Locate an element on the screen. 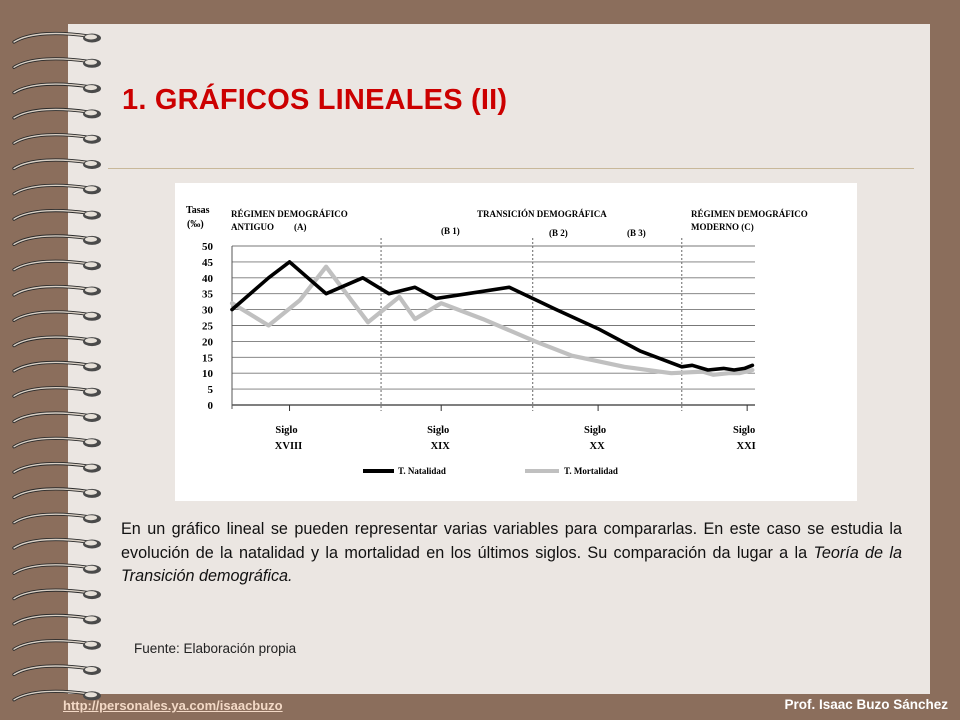 The image size is (960, 720). phase-b1-label: (B 1) is located at coordinates (450, 231).